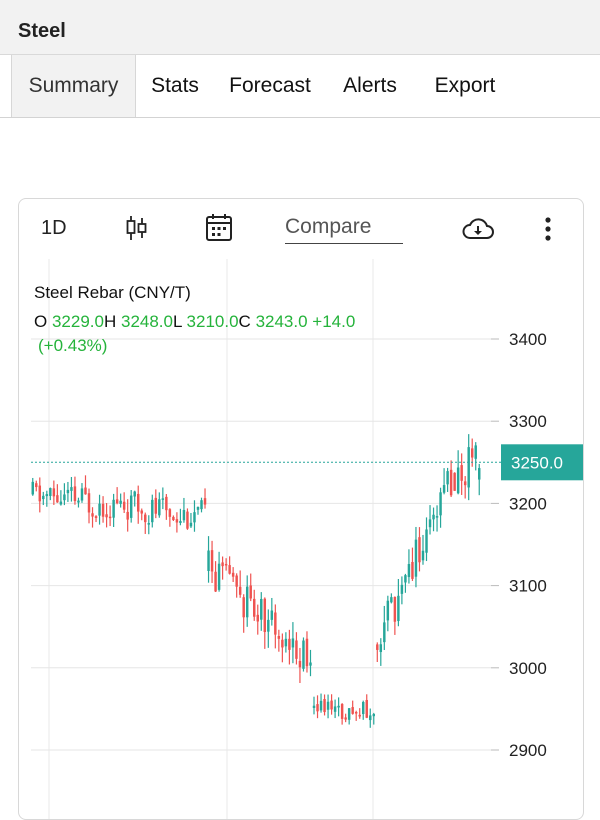 This screenshot has width=600, height=820. Describe the element at coordinates (219, 229) in the screenshot. I see `calendar-icon` at that location.